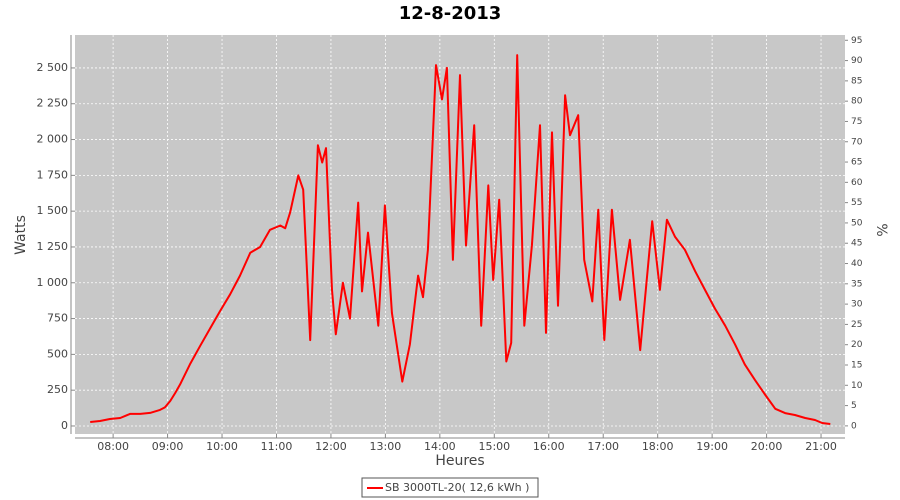 This screenshot has width=900, height=500. What do you see at coordinates (457, 487) in the screenshot?
I see `legend-label: SB 3000TL-20( 12,6 kWh )` at bounding box center [457, 487].